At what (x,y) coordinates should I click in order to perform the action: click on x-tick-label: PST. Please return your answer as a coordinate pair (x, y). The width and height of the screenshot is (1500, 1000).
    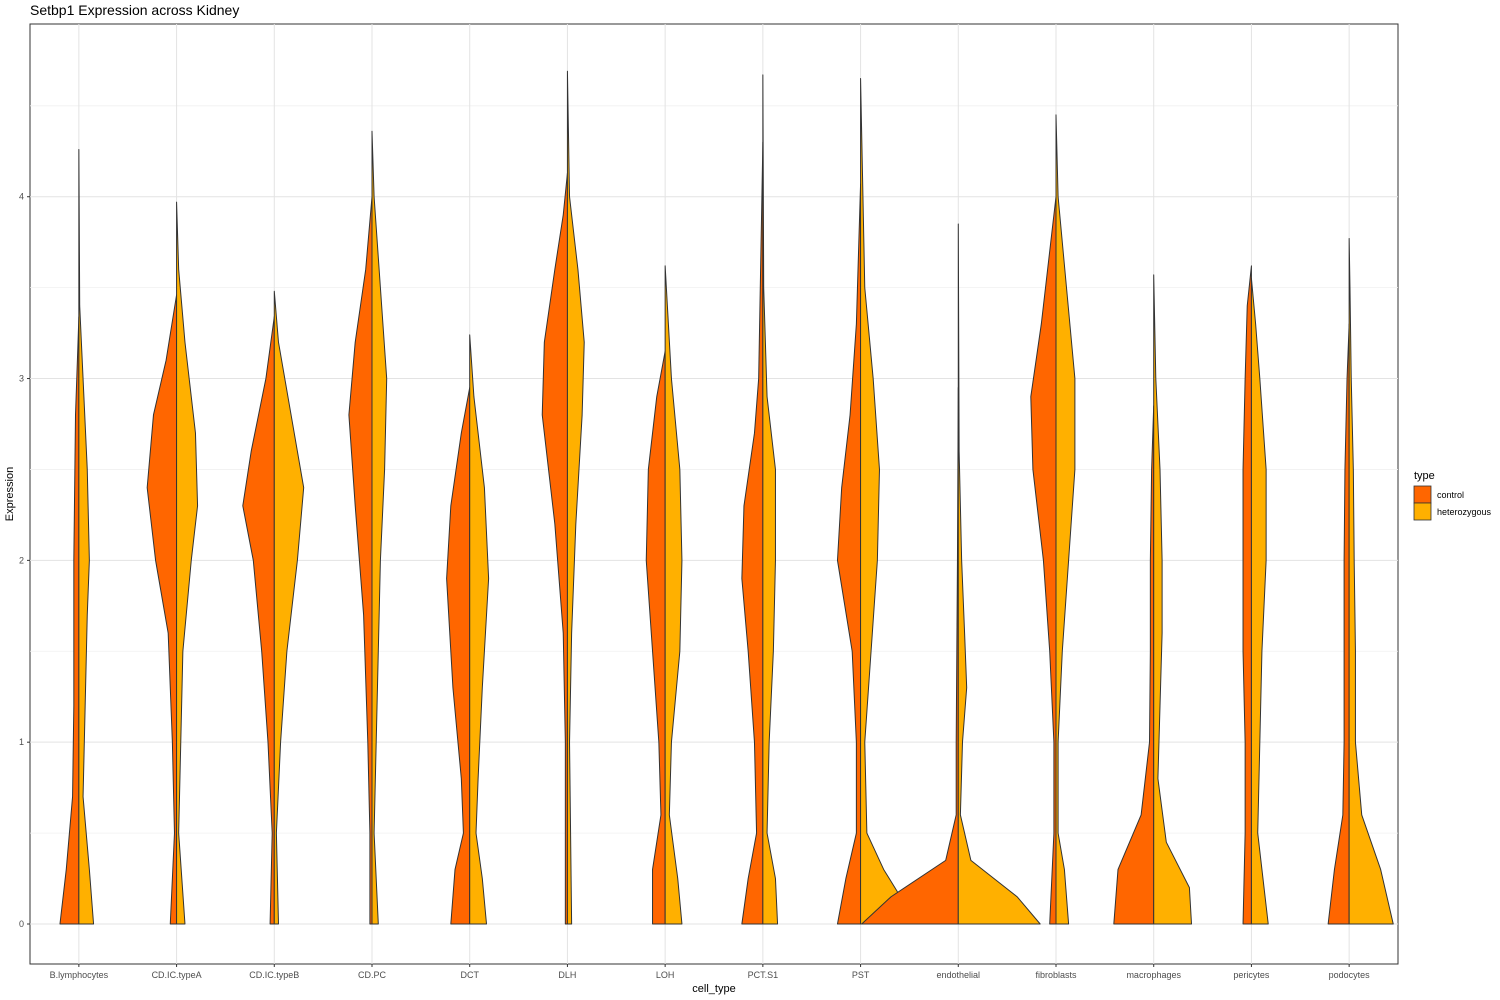
    Looking at the image, I should click on (861, 975).